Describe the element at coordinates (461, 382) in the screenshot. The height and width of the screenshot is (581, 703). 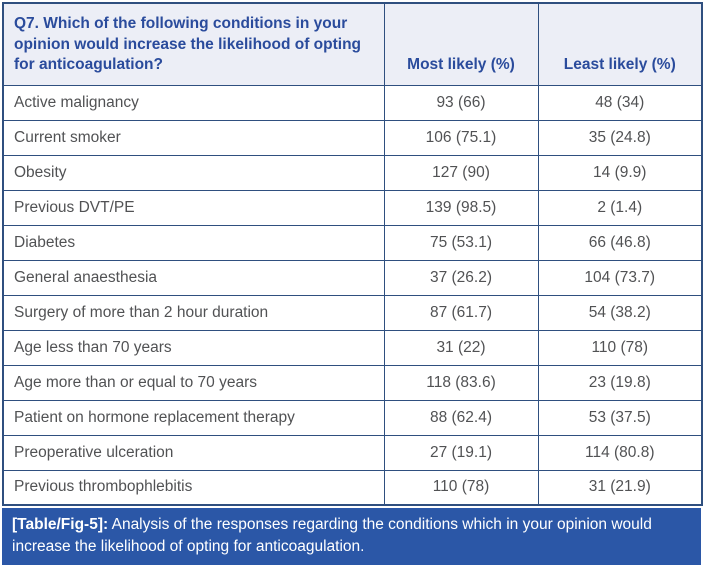
I see `row-most-likely-value: 118 (83.6)` at that location.